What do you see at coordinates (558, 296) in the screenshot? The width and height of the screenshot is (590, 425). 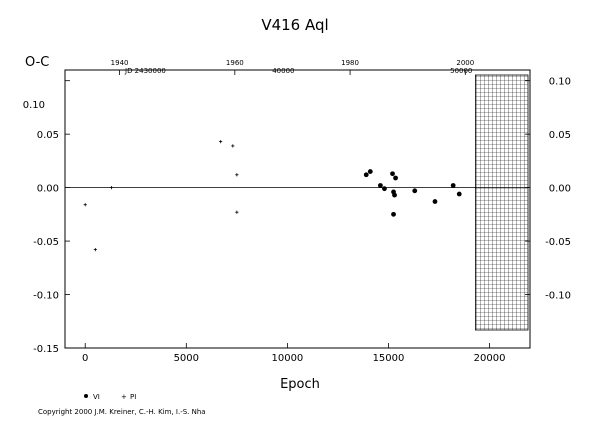 I see `y-right-tick-label: -0.10` at bounding box center [558, 296].